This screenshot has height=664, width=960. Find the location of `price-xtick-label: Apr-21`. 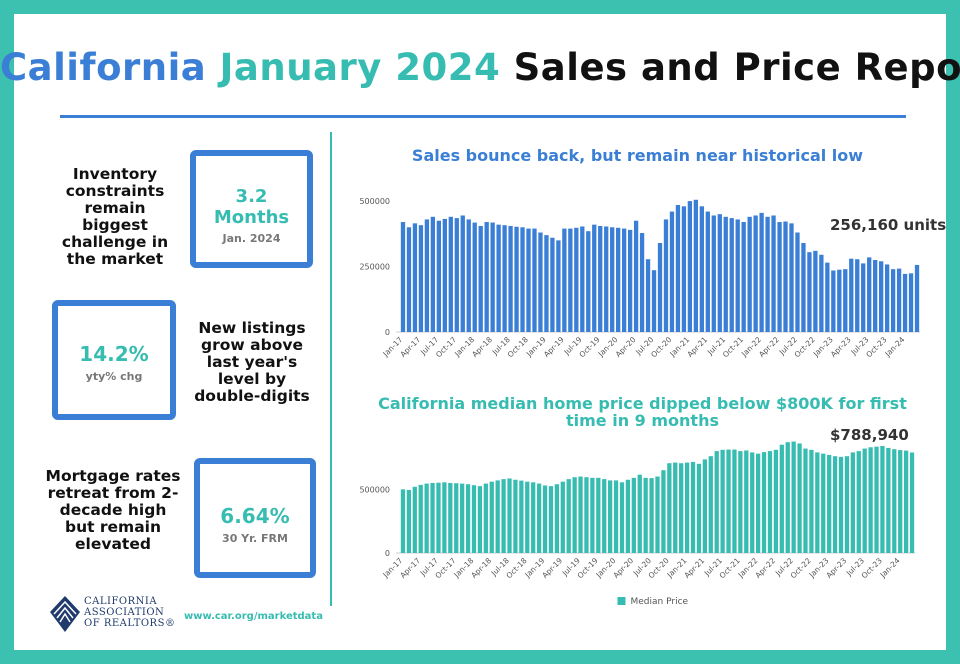

price-xtick-label: Apr-21 is located at coordinates (694, 568).